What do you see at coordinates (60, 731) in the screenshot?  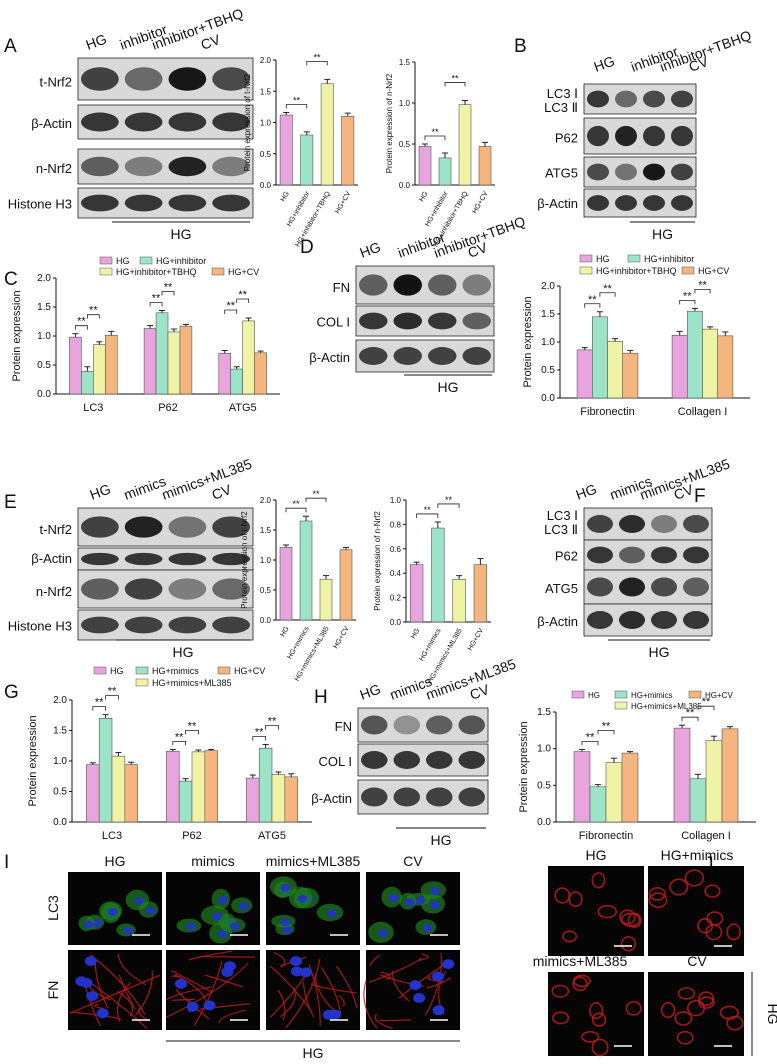 I see `y-tick-label: 1.5` at bounding box center [60, 731].